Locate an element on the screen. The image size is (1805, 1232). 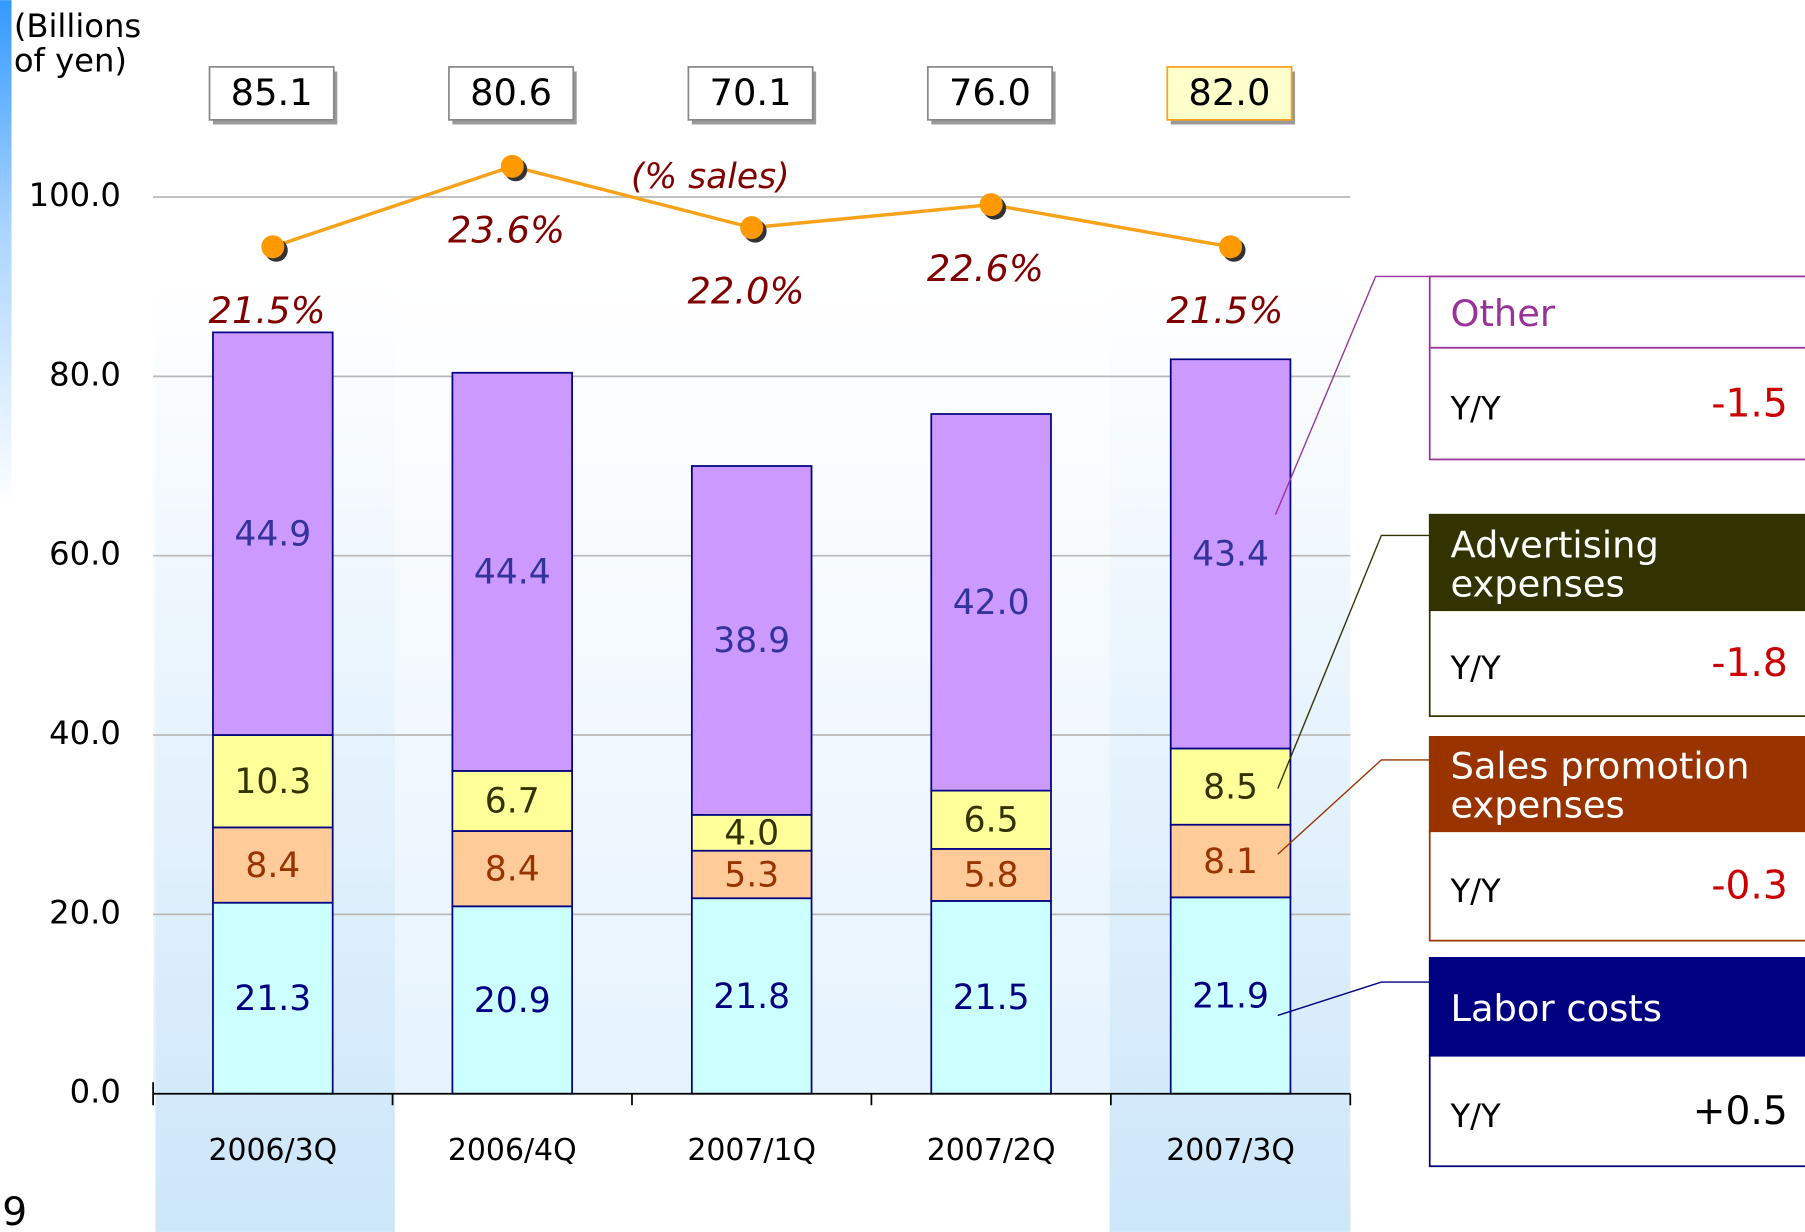
legend-yoy-value: +0.5 is located at coordinates (1740, 1111).